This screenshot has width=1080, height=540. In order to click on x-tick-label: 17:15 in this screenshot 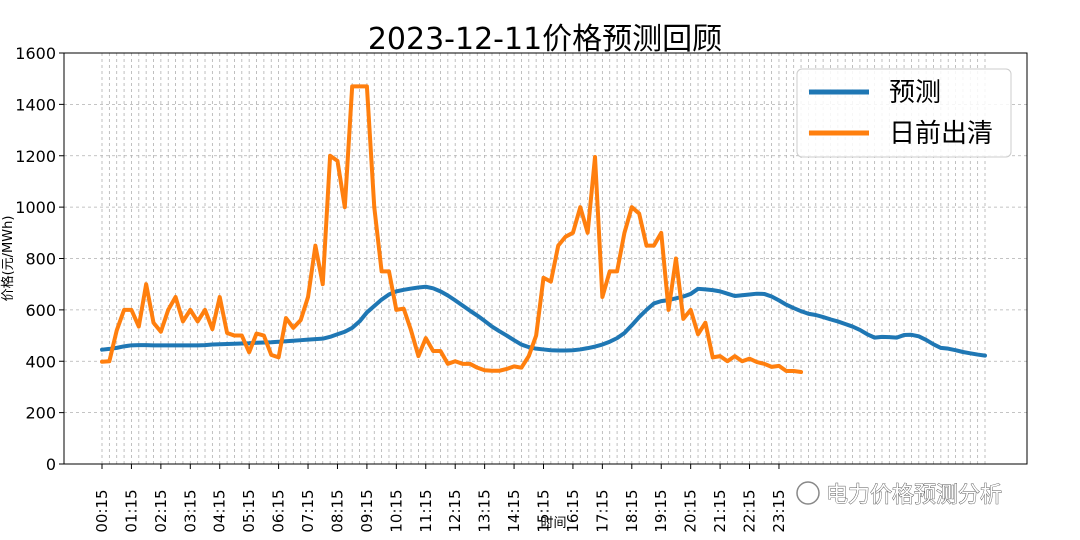, I will do `click(602, 510)`.